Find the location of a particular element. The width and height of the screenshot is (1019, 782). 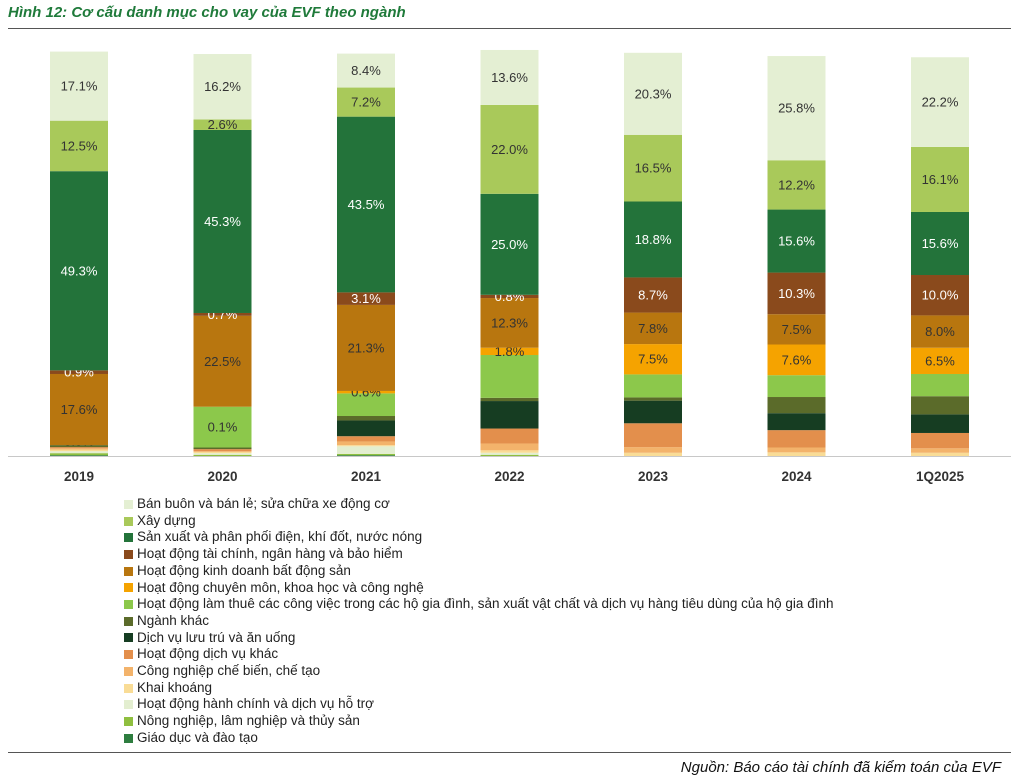

data-label: 21.3% is located at coordinates (366, 347).